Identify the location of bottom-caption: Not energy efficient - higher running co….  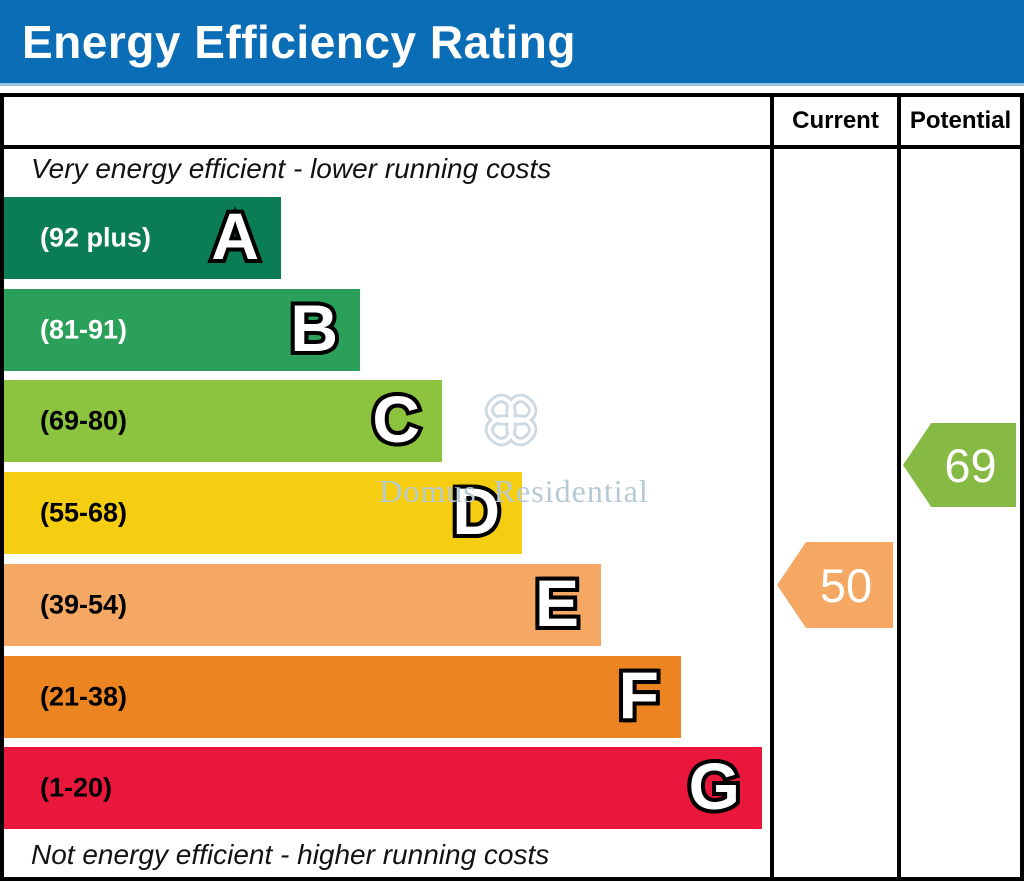
(290, 854).